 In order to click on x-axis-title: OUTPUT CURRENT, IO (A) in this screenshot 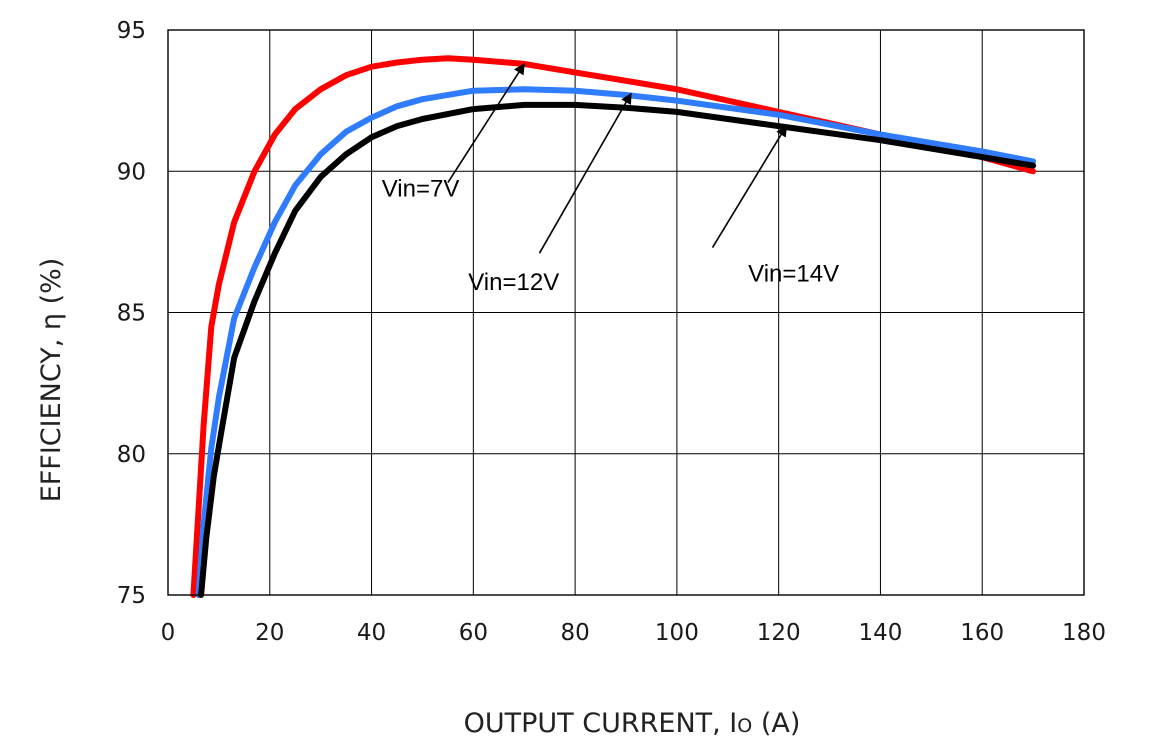, I will do `click(632, 723)`.